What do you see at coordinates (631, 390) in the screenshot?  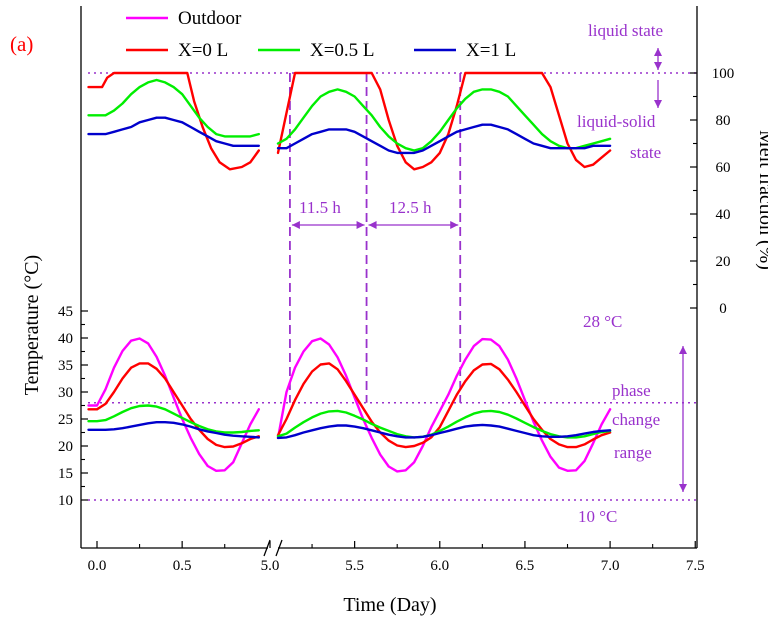 I see `annotation-phase: phase` at bounding box center [631, 390].